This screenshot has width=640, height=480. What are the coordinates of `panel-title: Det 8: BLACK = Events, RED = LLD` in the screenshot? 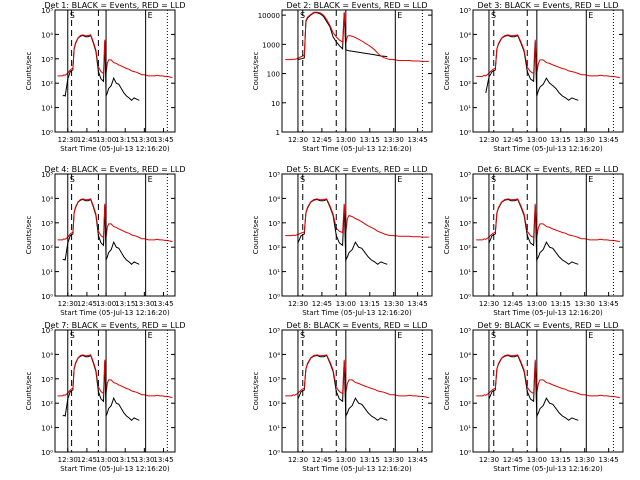 It's located at (357, 325).